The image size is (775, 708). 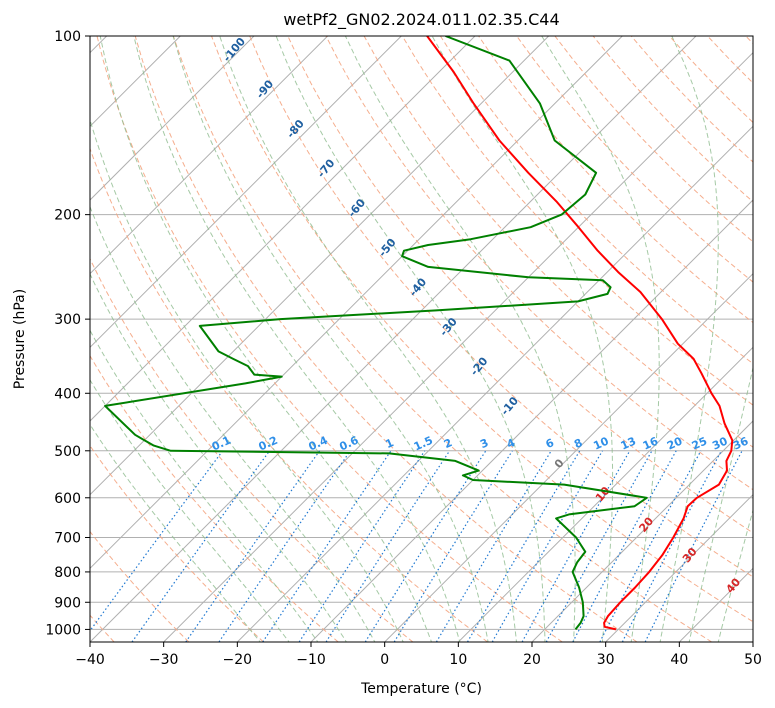 I want to click on y-tick-label: 400, so click(x=67, y=394).